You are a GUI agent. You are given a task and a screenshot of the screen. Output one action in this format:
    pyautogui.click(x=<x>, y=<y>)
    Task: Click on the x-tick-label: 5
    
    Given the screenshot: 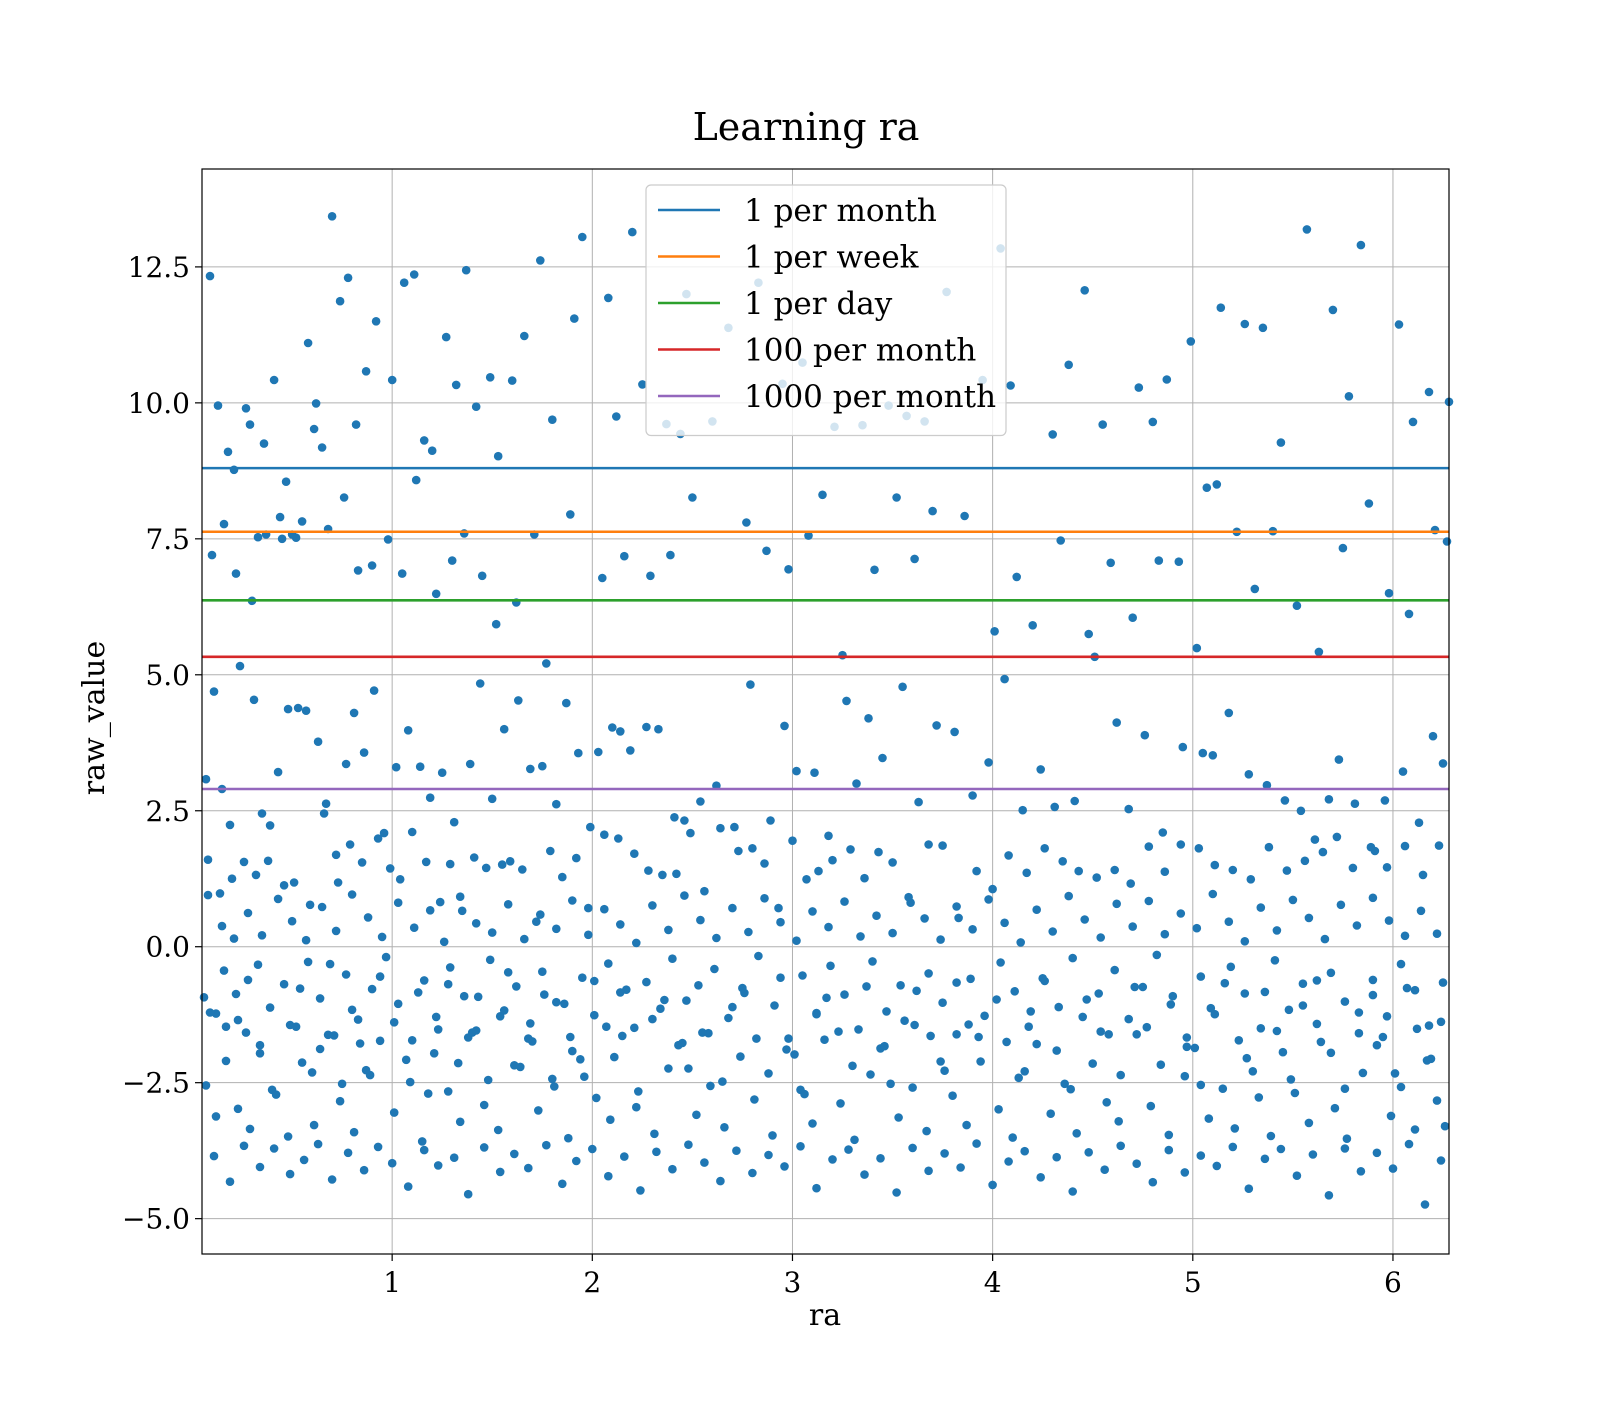 What is the action you would take?
    pyautogui.click(x=1193, y=1282)
    